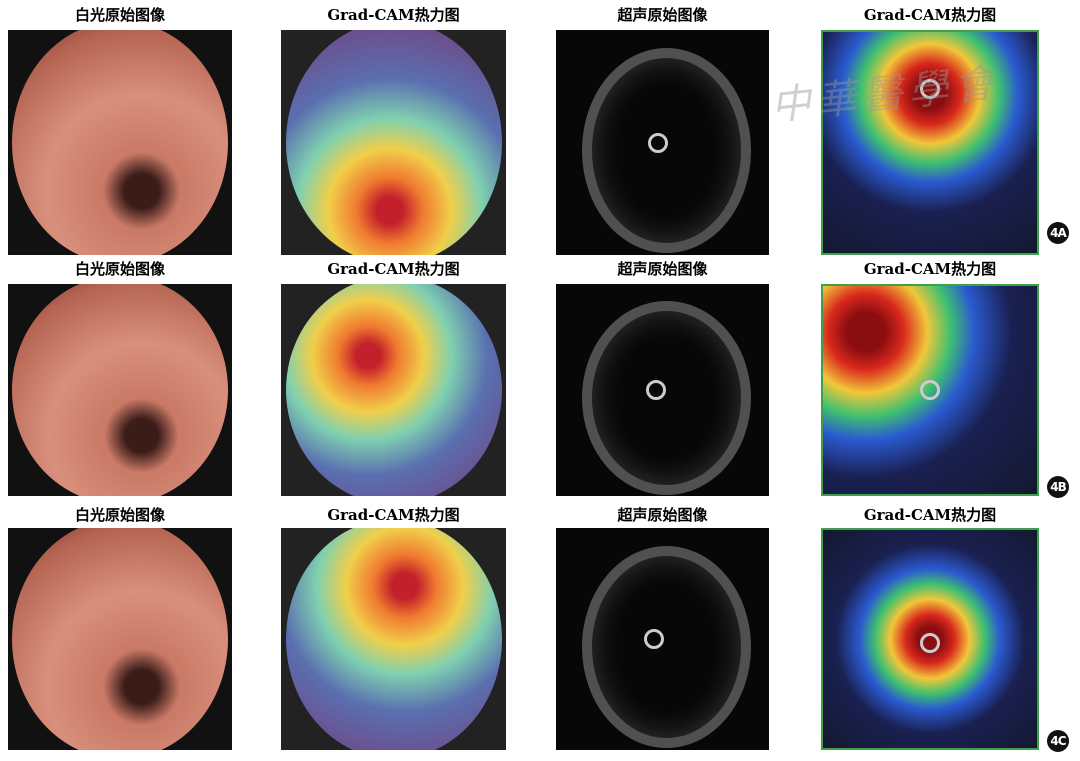  Describe the element at coordinates (1058, 233) in the screenshot. I see `row-label: 4A` at that location.